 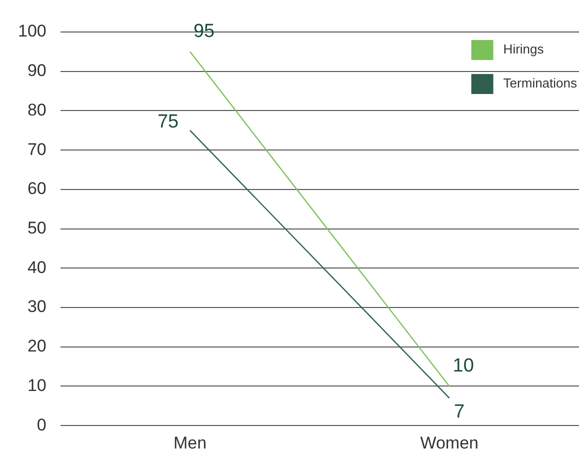 I want to click on y-tick-label: 30, so click(x=36, y=306).